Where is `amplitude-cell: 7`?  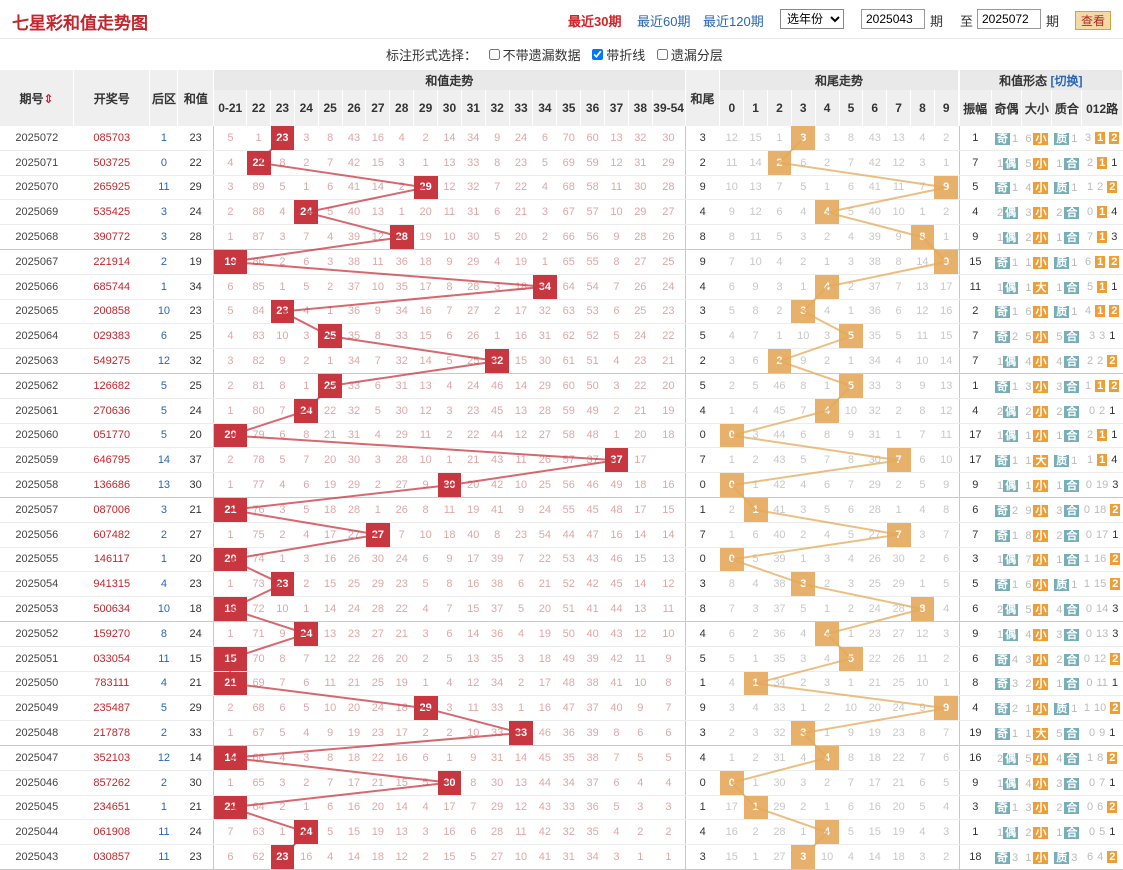
amplitude-cell: 7 is located at coordinates (975, 535).